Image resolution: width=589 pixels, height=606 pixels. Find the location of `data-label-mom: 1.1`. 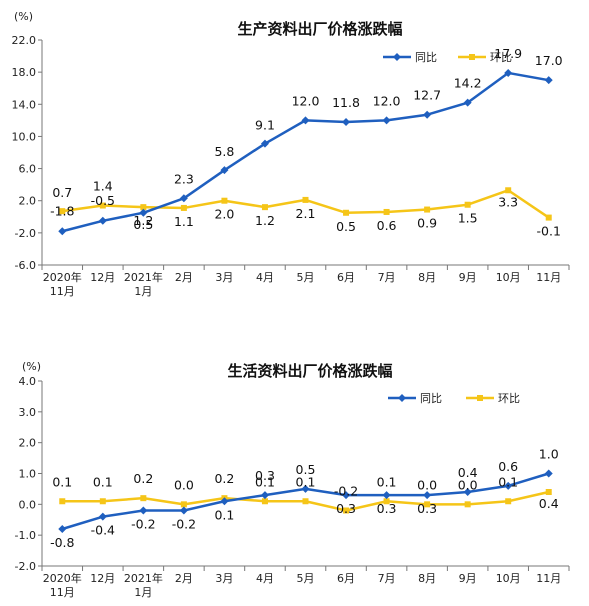

data-label-mom: 1.1 is located at coordinates (184, 221).